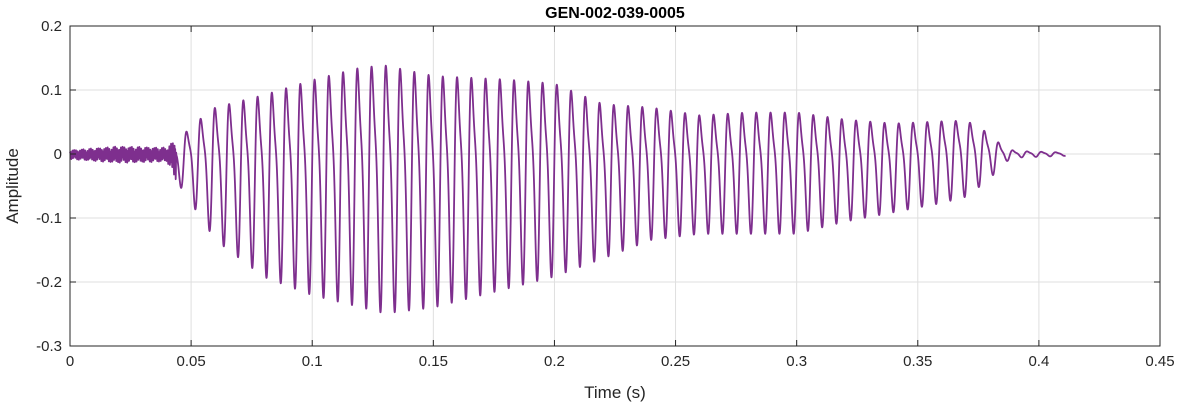  I want to click on x-tick-label: 0.05, so click(191, 361).